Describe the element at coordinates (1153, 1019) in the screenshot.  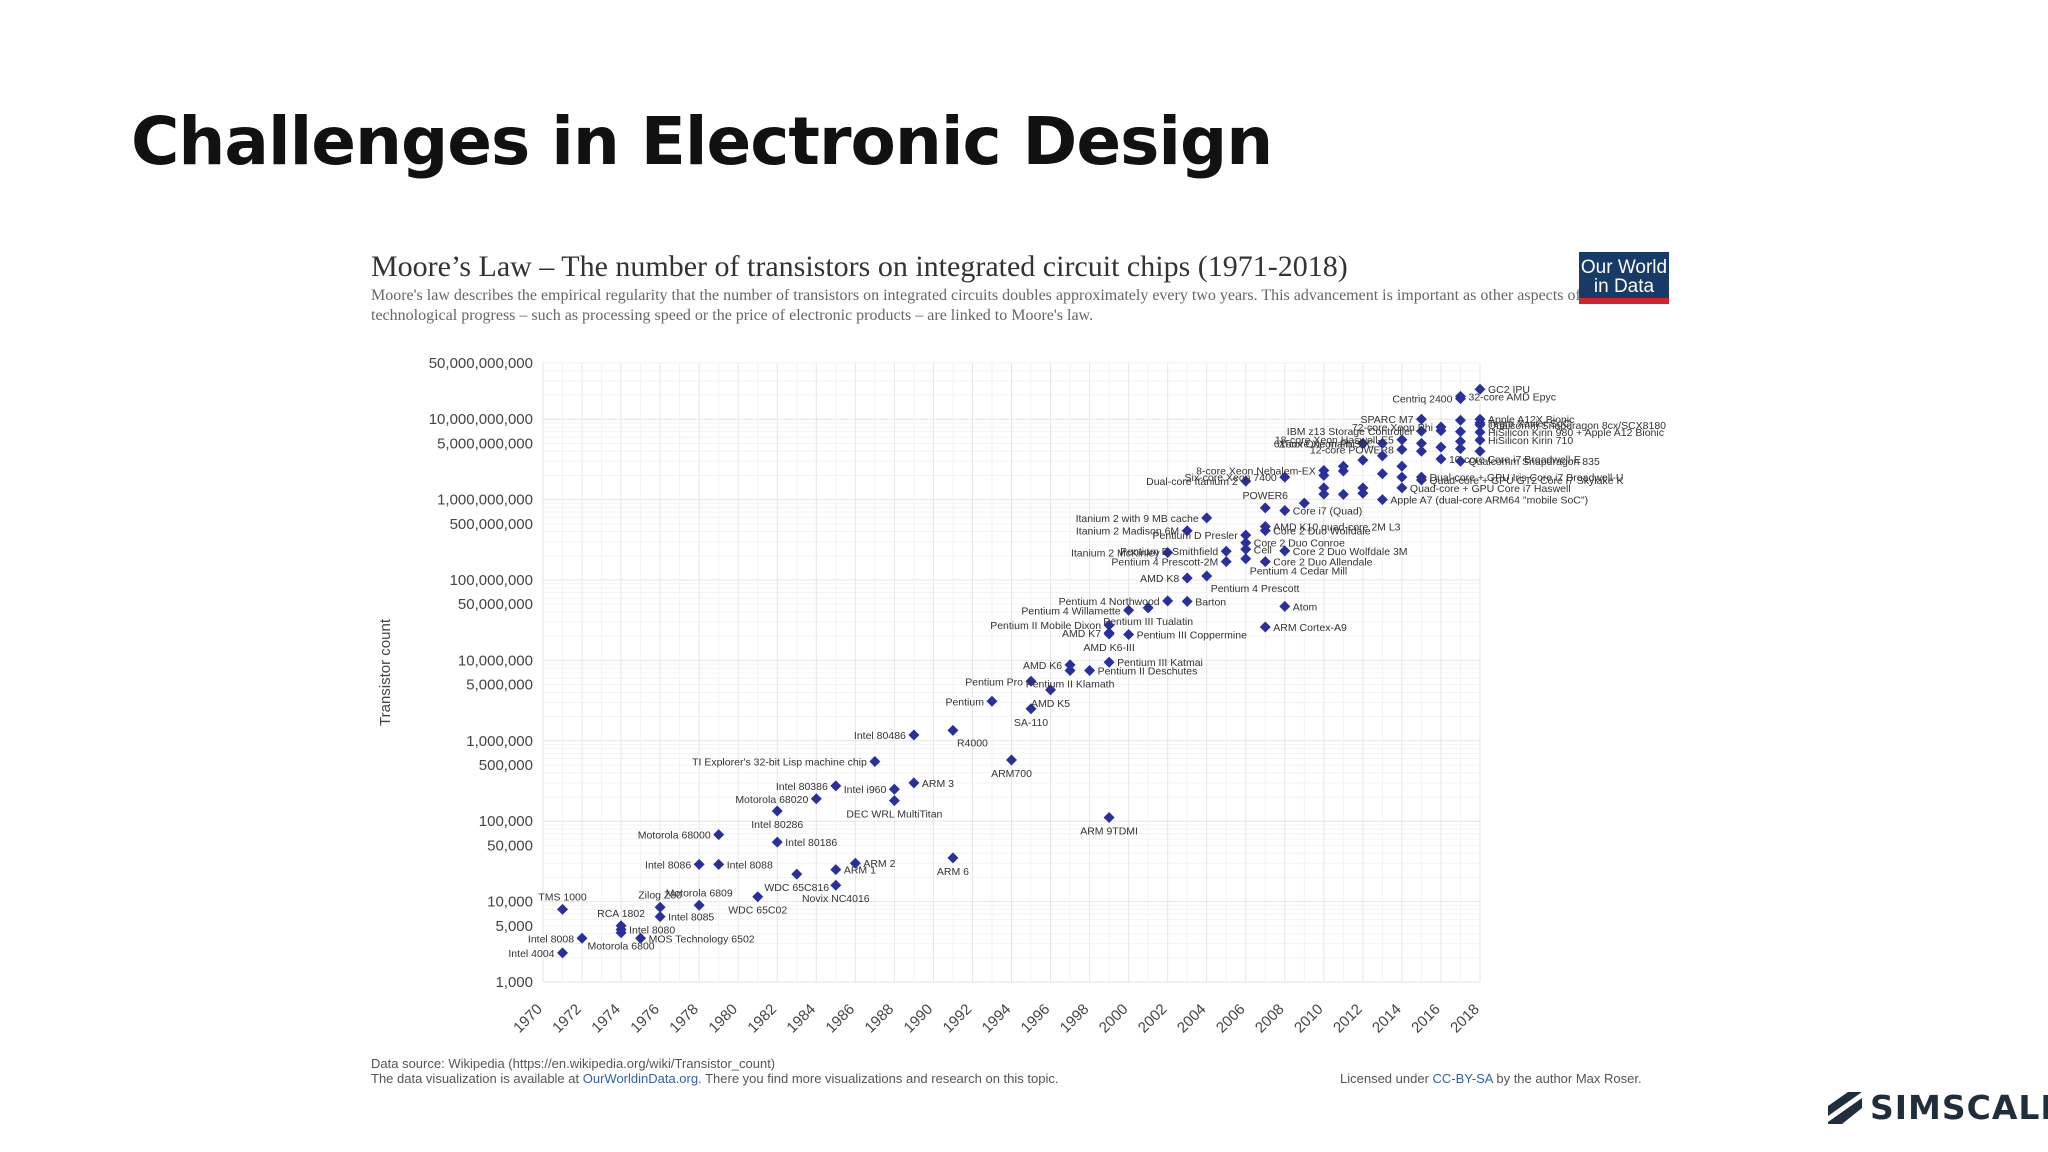
I see `x-tick-label: 2002` at that location.